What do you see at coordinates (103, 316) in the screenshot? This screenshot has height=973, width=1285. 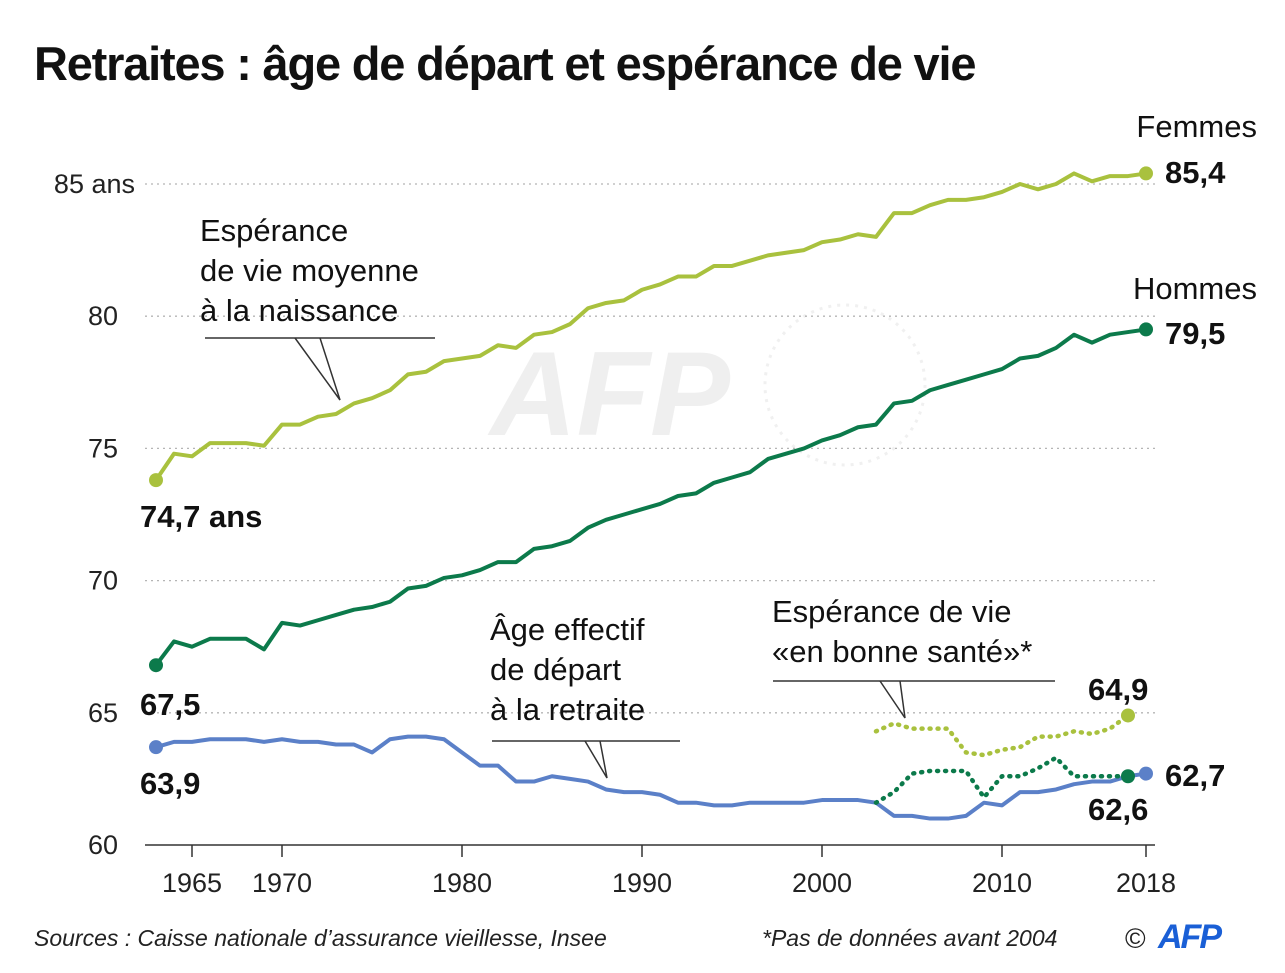 I see `y-tick-label: 80` at bounding box center [103, 316].